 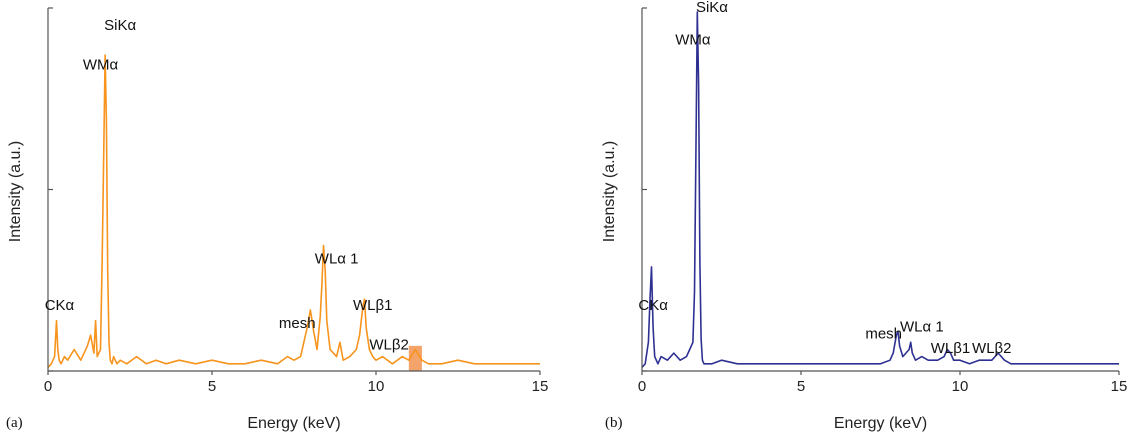 What do you see at coordinates (614, 423) in the screenshot?
I see `panel-label-b: (b)` at bounding box center [614, 423].